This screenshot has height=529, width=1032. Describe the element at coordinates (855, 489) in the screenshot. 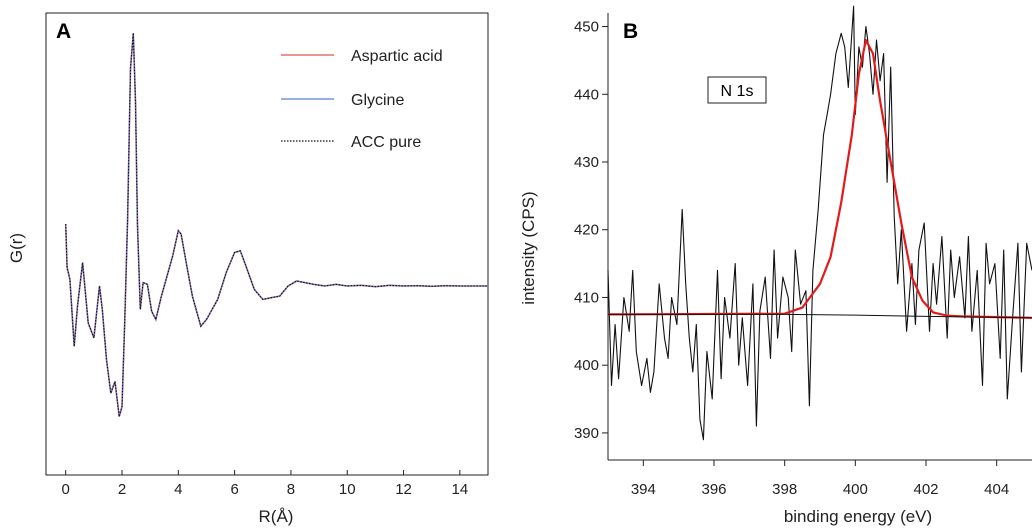

I see `panel-b-x-tick-label: 400` at that location.